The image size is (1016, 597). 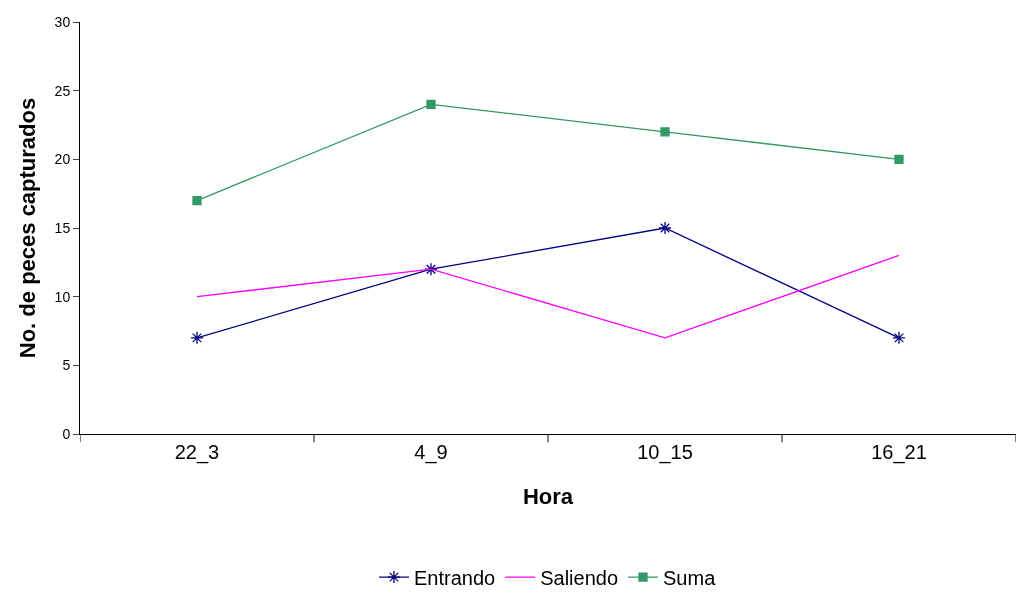 What do you see at coordinates (665, 452) in the screenshot?
I see `x-tick-label: 10_15` at bounding box center [665, 452].